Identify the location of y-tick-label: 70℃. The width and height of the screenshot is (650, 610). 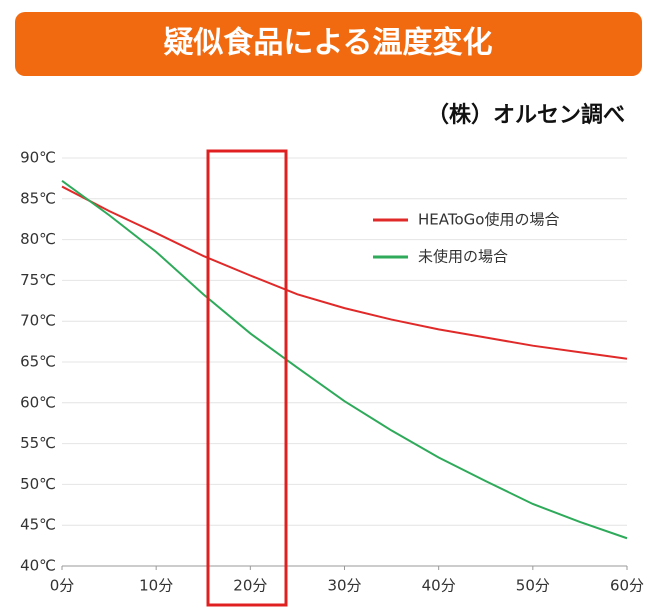
(38, 321).